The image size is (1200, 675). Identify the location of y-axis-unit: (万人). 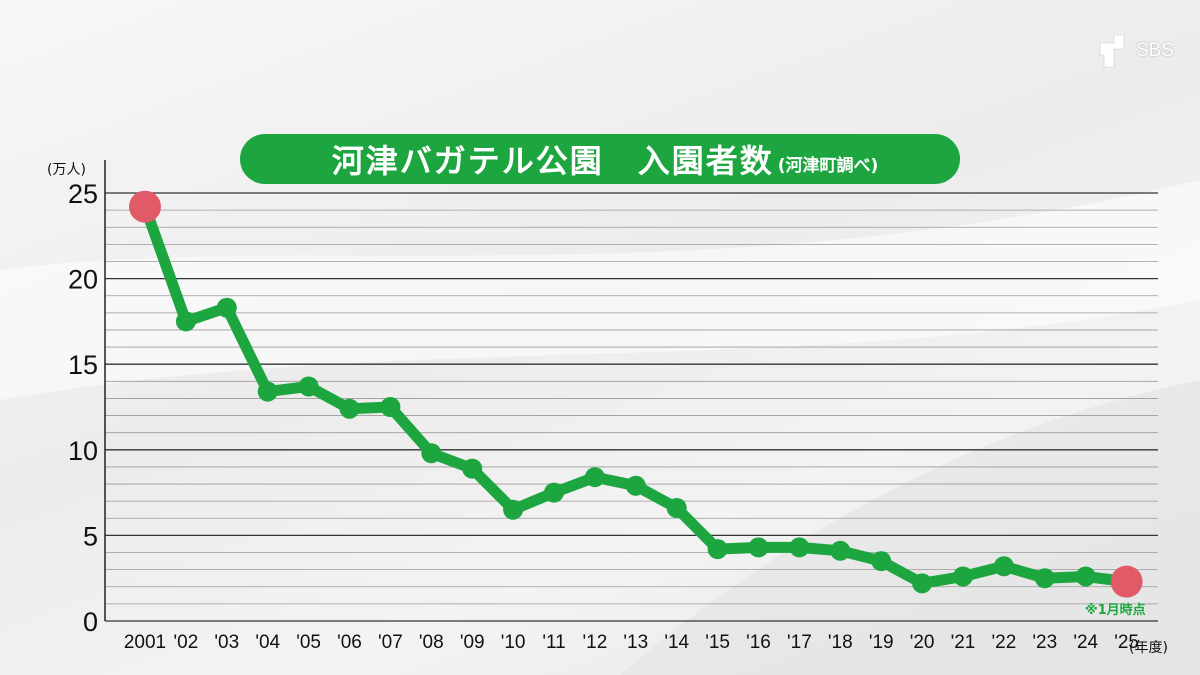
(66, 170).